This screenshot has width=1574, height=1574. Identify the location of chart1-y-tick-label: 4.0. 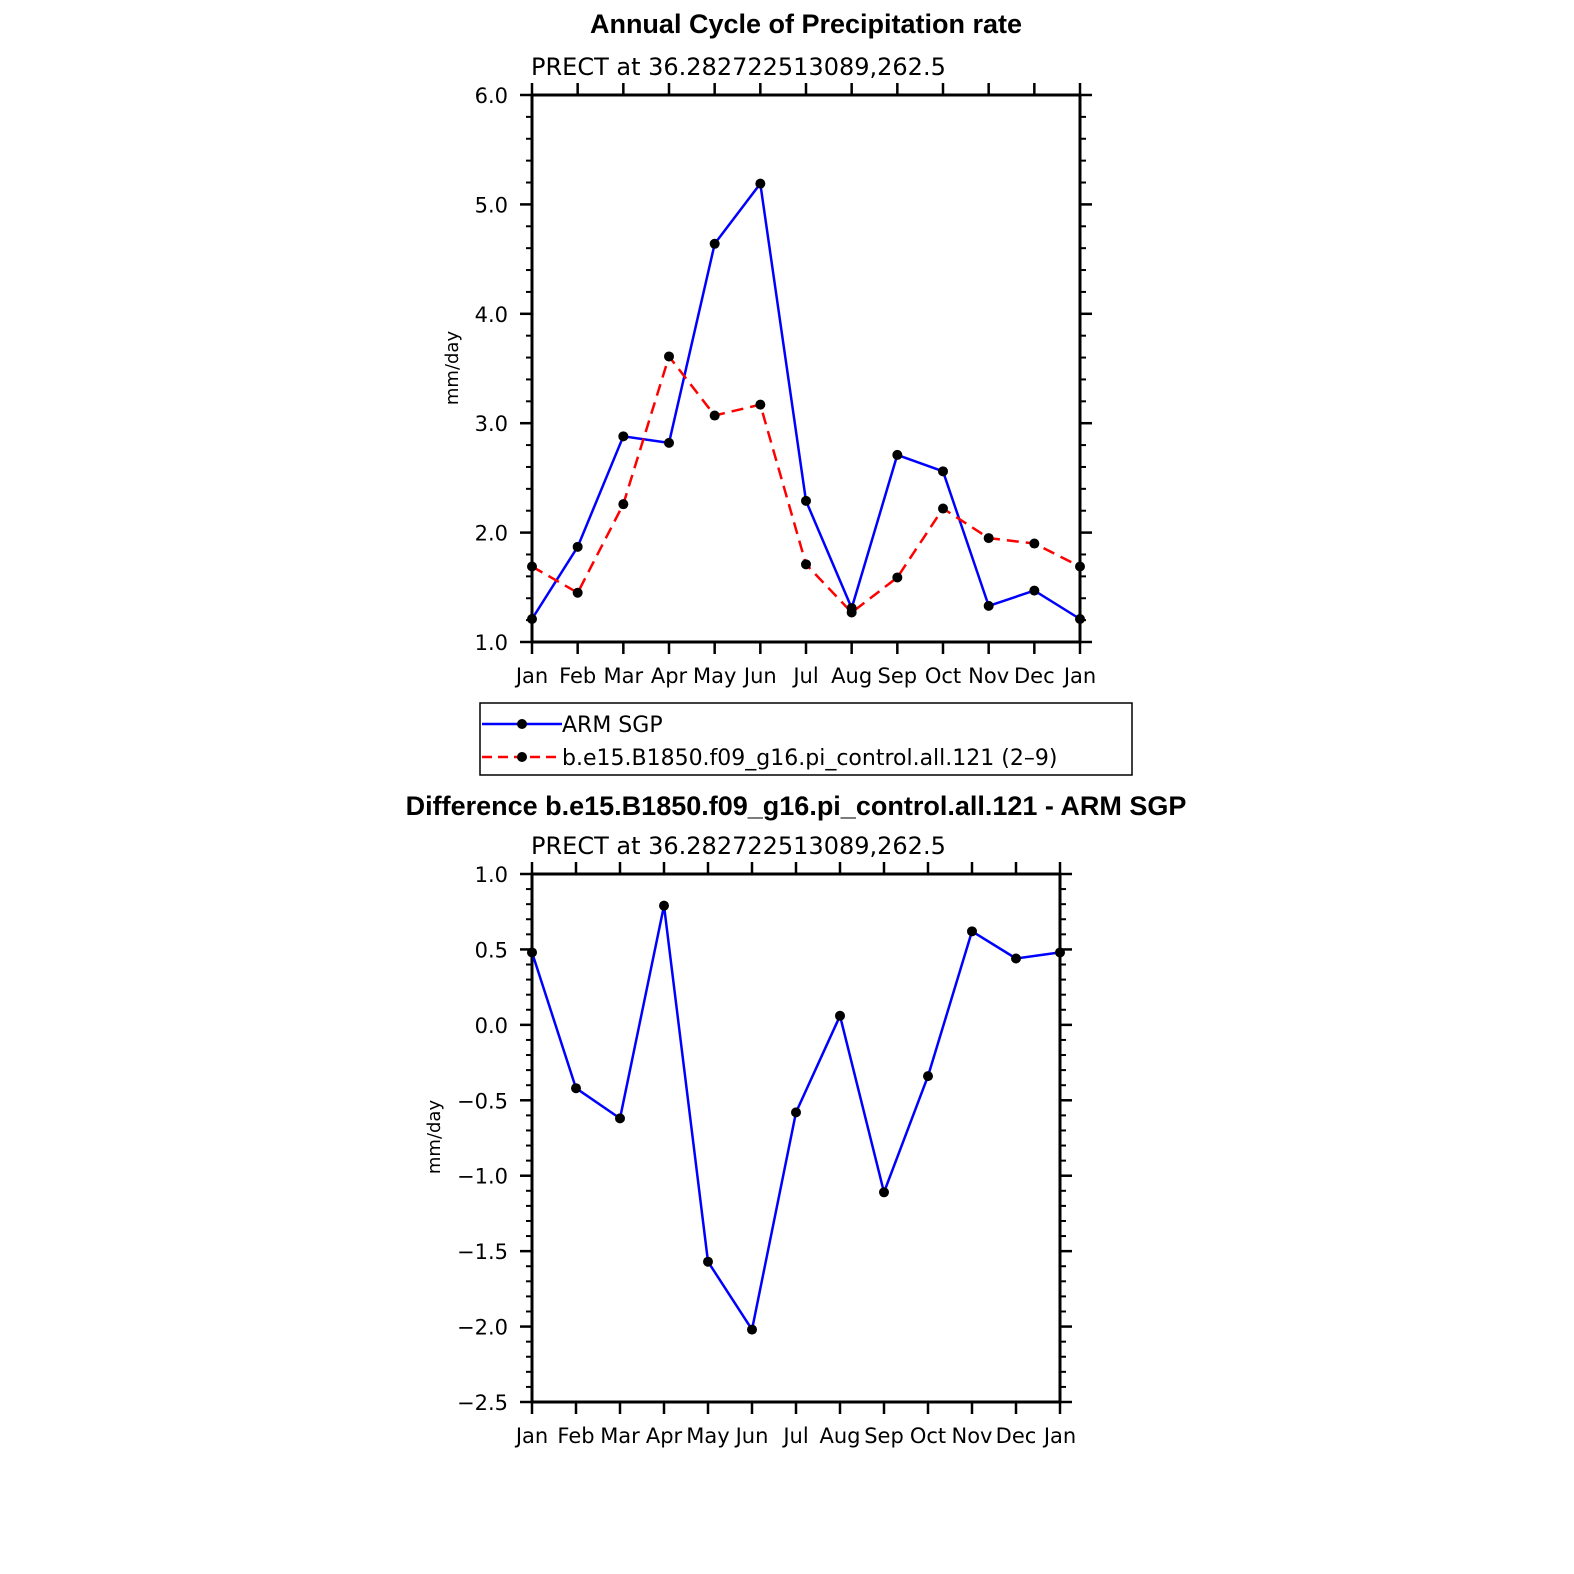
(491, 315).